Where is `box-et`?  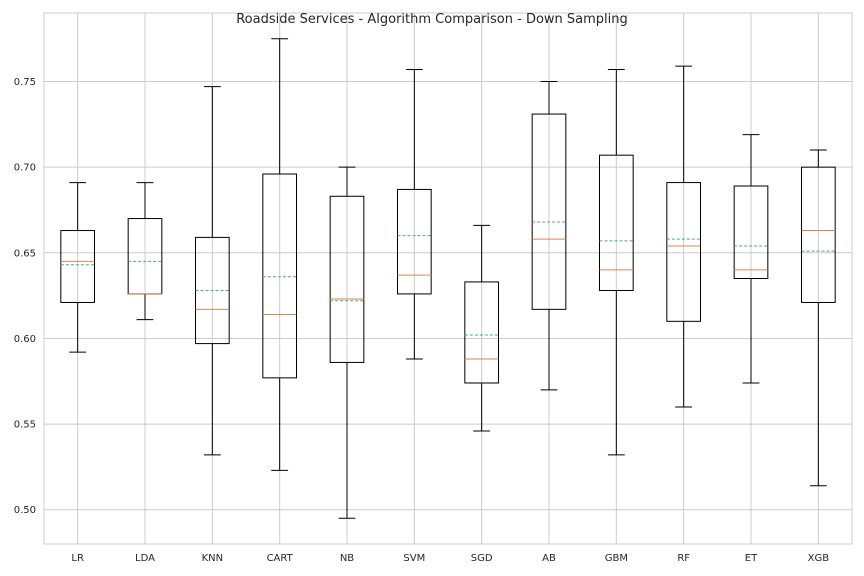
box-et is located at coordinates (751, 259).